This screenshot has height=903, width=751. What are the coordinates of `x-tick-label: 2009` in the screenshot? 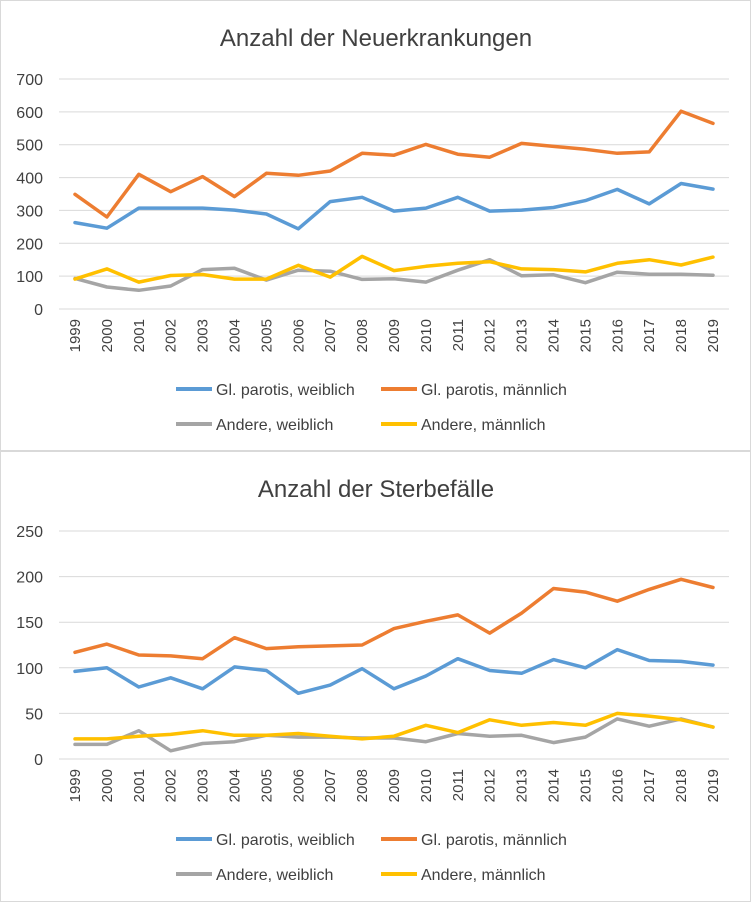 It's located at (394, 785).